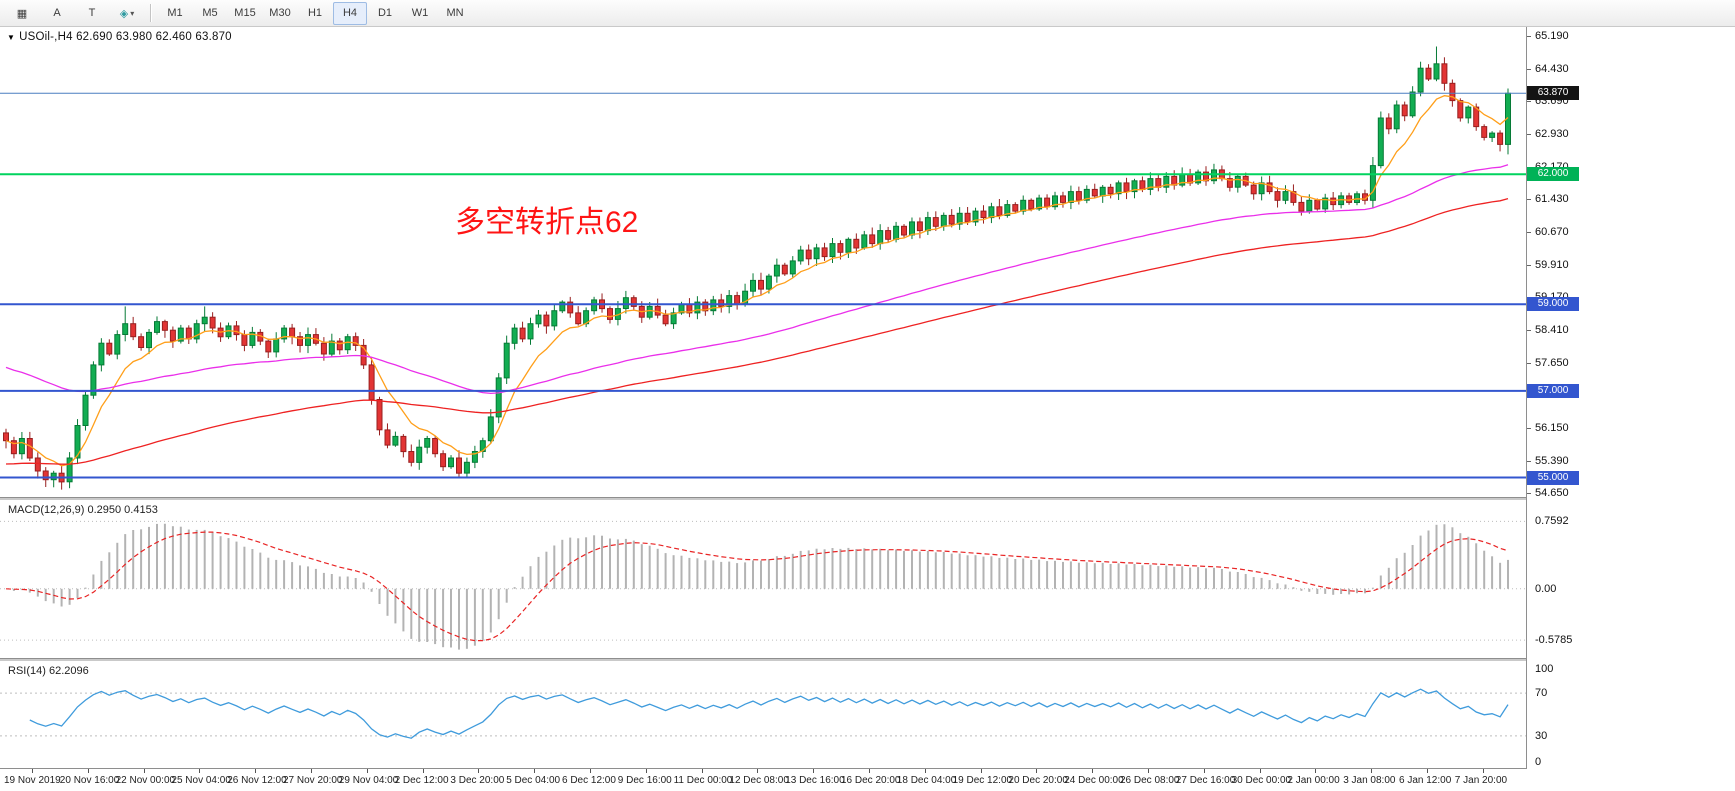  I want to click on shapes-tool-button: ◈ ▾, so click(127, 13).